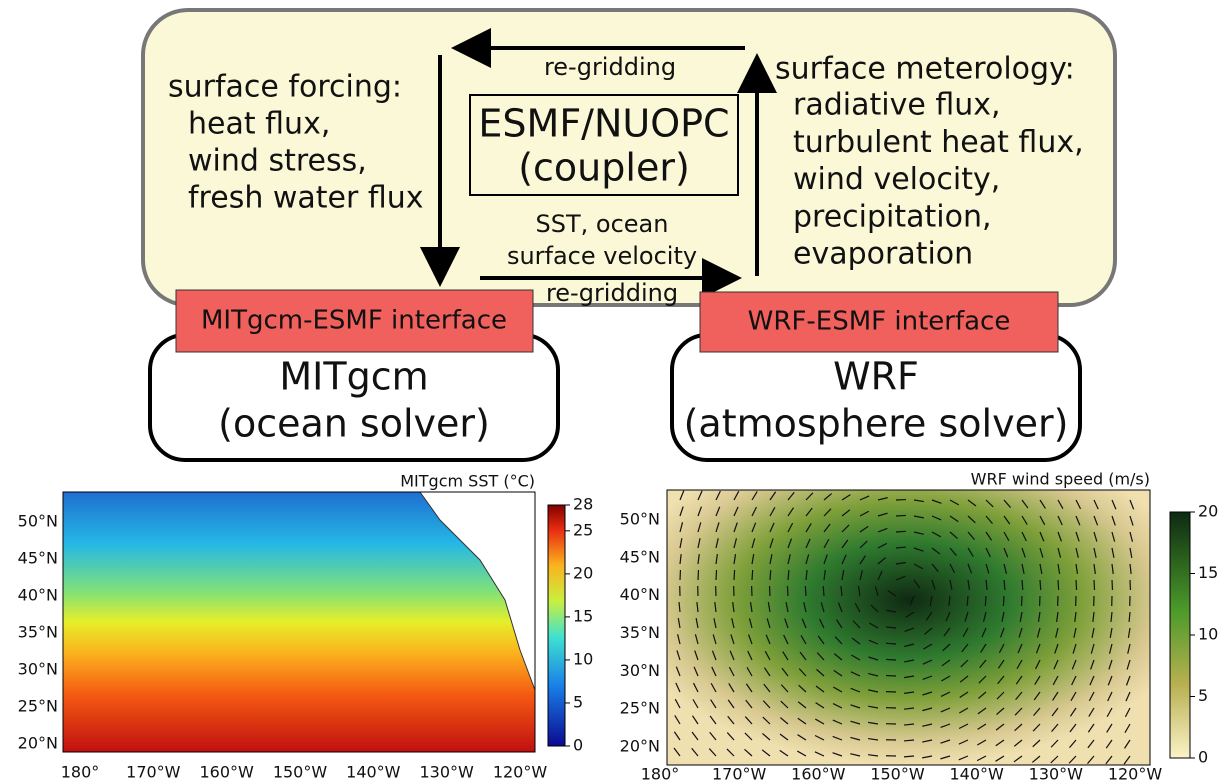  I want to click on lon-label: 160°W, so click(818, 774).